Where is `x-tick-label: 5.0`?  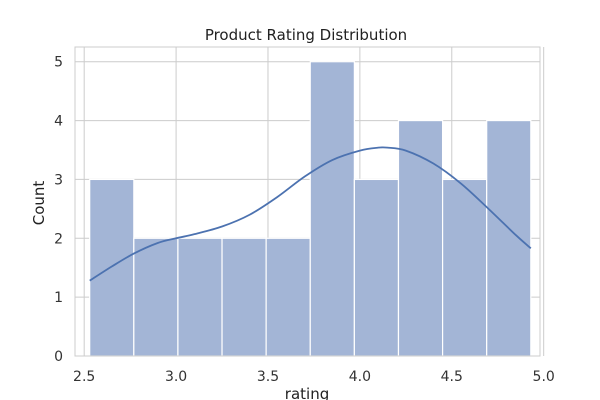
x-tick-label: 5.0 is located at coordinates (544, 377).